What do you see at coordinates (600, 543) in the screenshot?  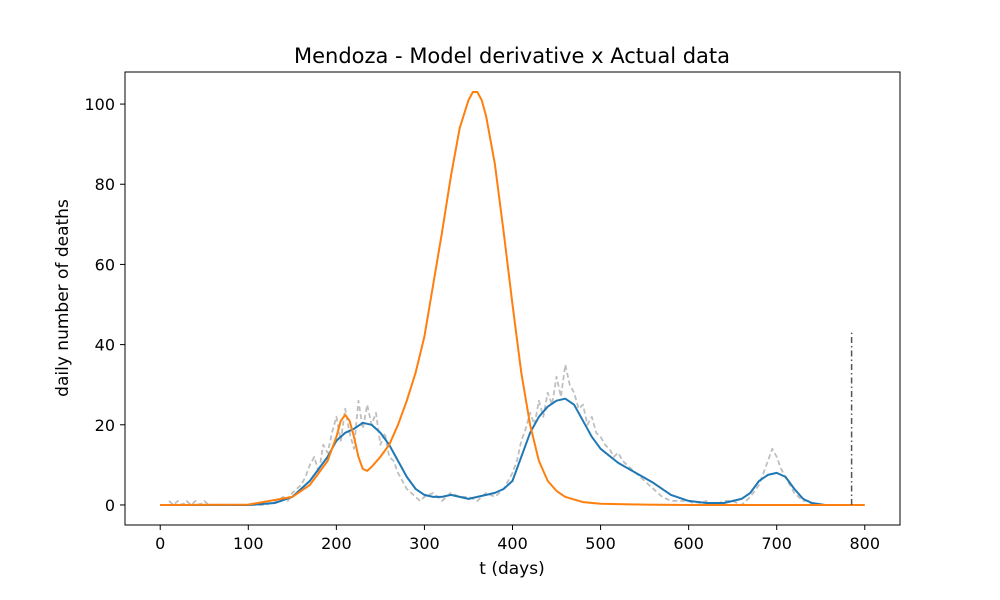 I see `x-tick-label: 500` at bounding box center [600, 543].